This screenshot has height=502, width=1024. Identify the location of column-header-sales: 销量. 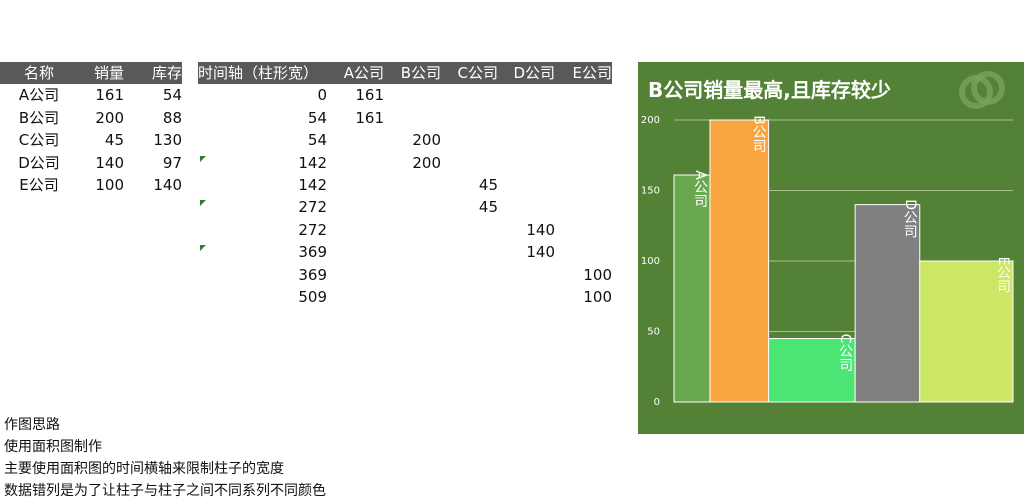
(101, 73).